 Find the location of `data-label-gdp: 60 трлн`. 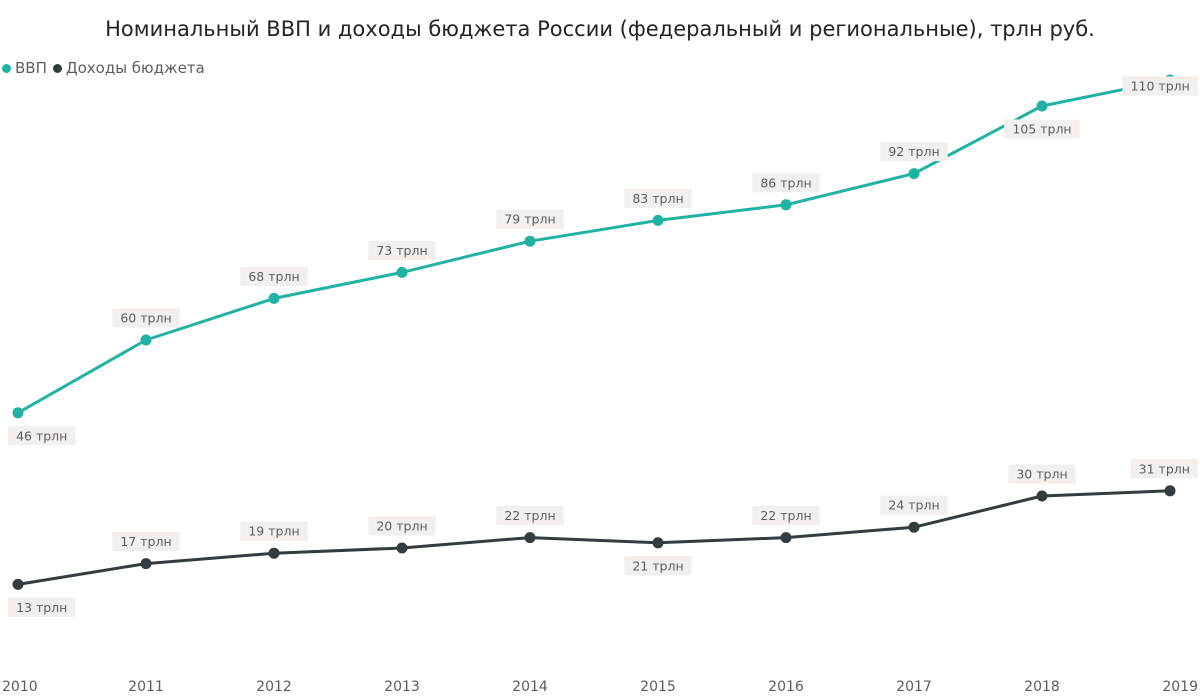

data-label-gdp: 60 трлн is located at coordinates (146, 318).